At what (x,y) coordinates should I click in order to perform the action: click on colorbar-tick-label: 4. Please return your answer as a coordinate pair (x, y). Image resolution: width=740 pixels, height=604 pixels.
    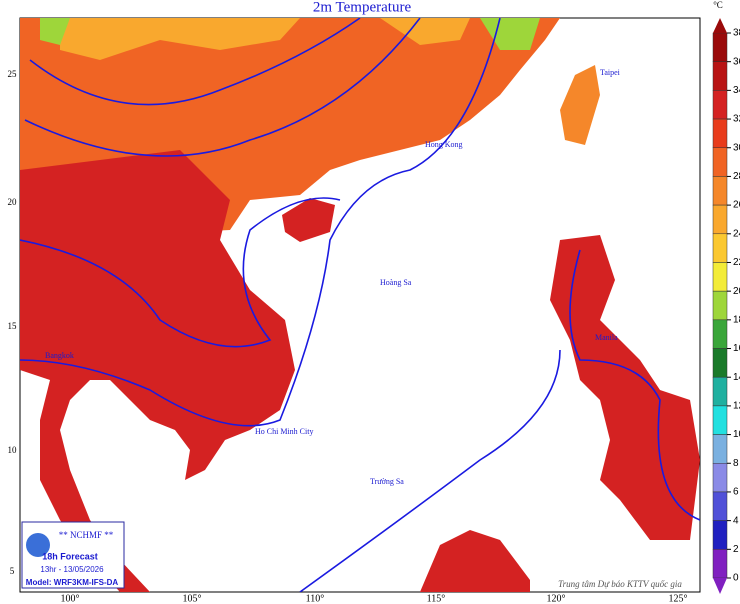
    Looking at the image, I should click on (736, 520).